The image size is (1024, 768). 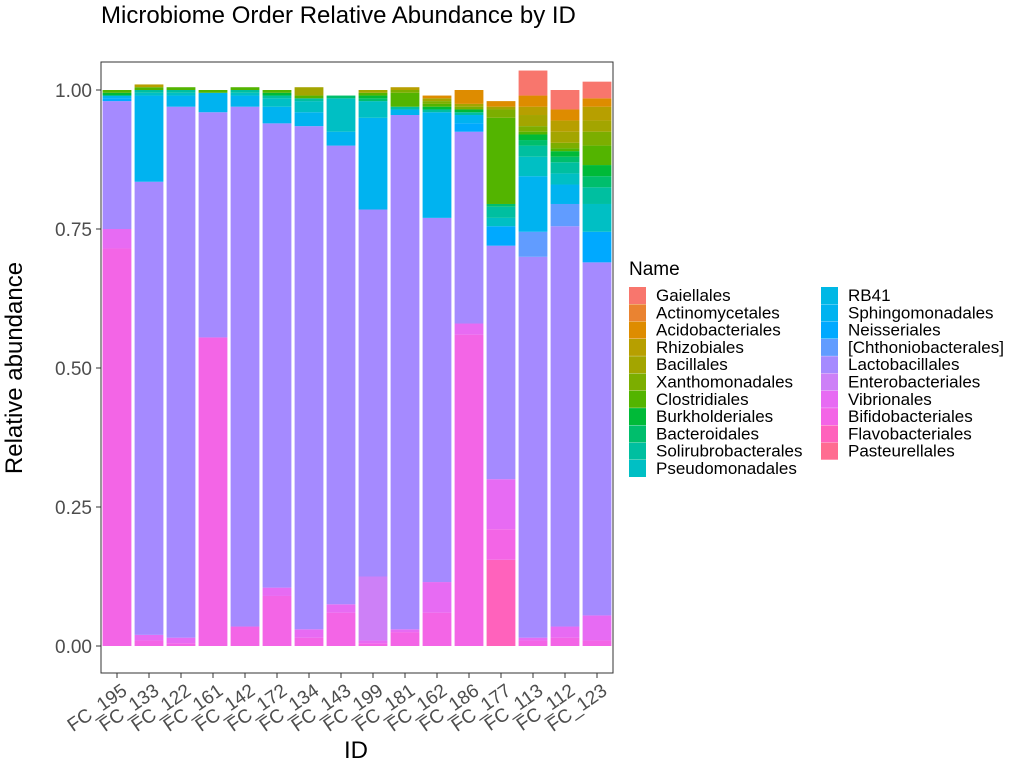 I want to click on legend-label: Enterobacteriales, so click(x=914, y=382).